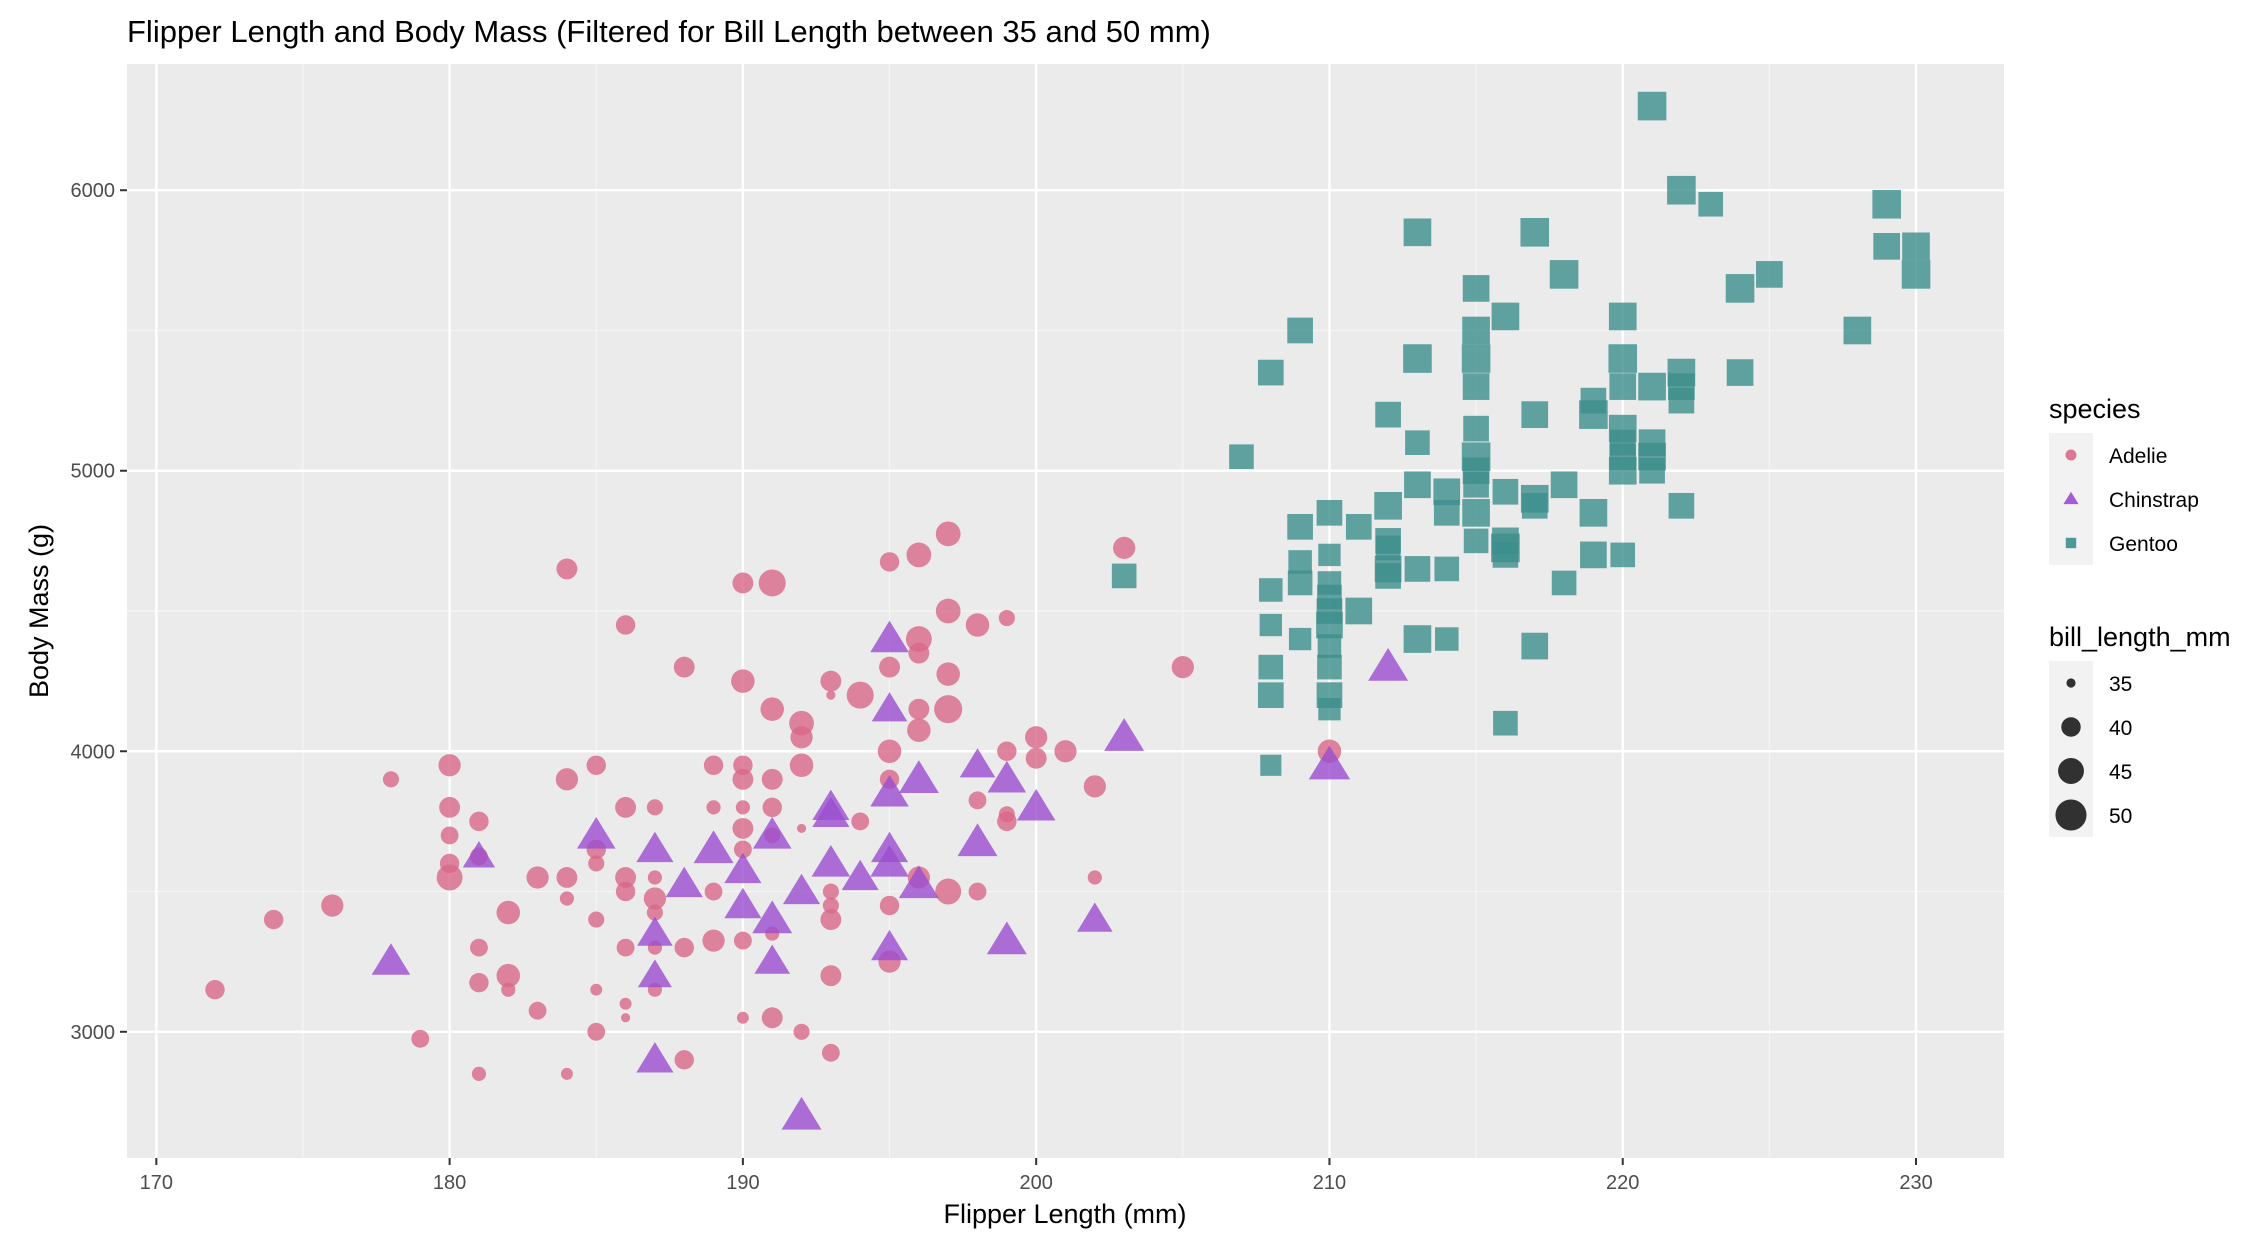  Describe the element at coordinates (449, 1183) in the screenshot. I see `x-tick-label: 180` at that location.